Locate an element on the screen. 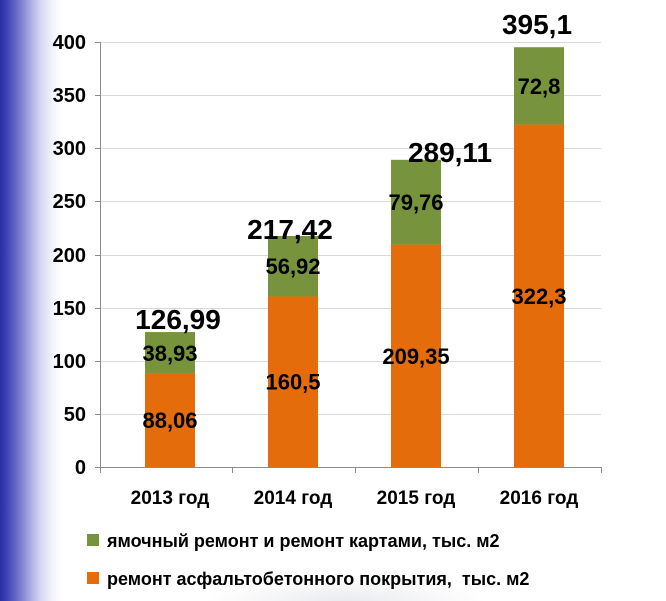 The width and height of the screenshot is (666, 601). data-label-2013-pothole-repair: 38,93 is located at coordinates (169, 353).